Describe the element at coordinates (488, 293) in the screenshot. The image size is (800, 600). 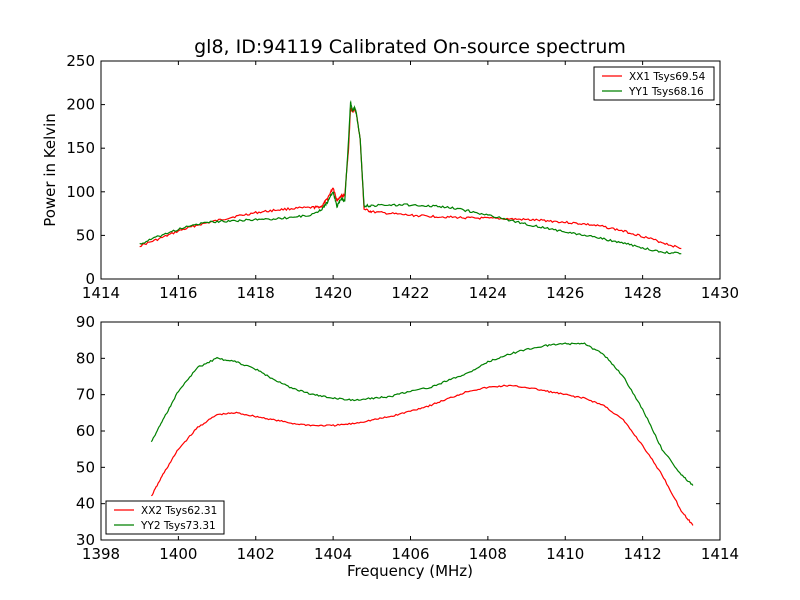
I see `x-tick-label: 1424` at that location.